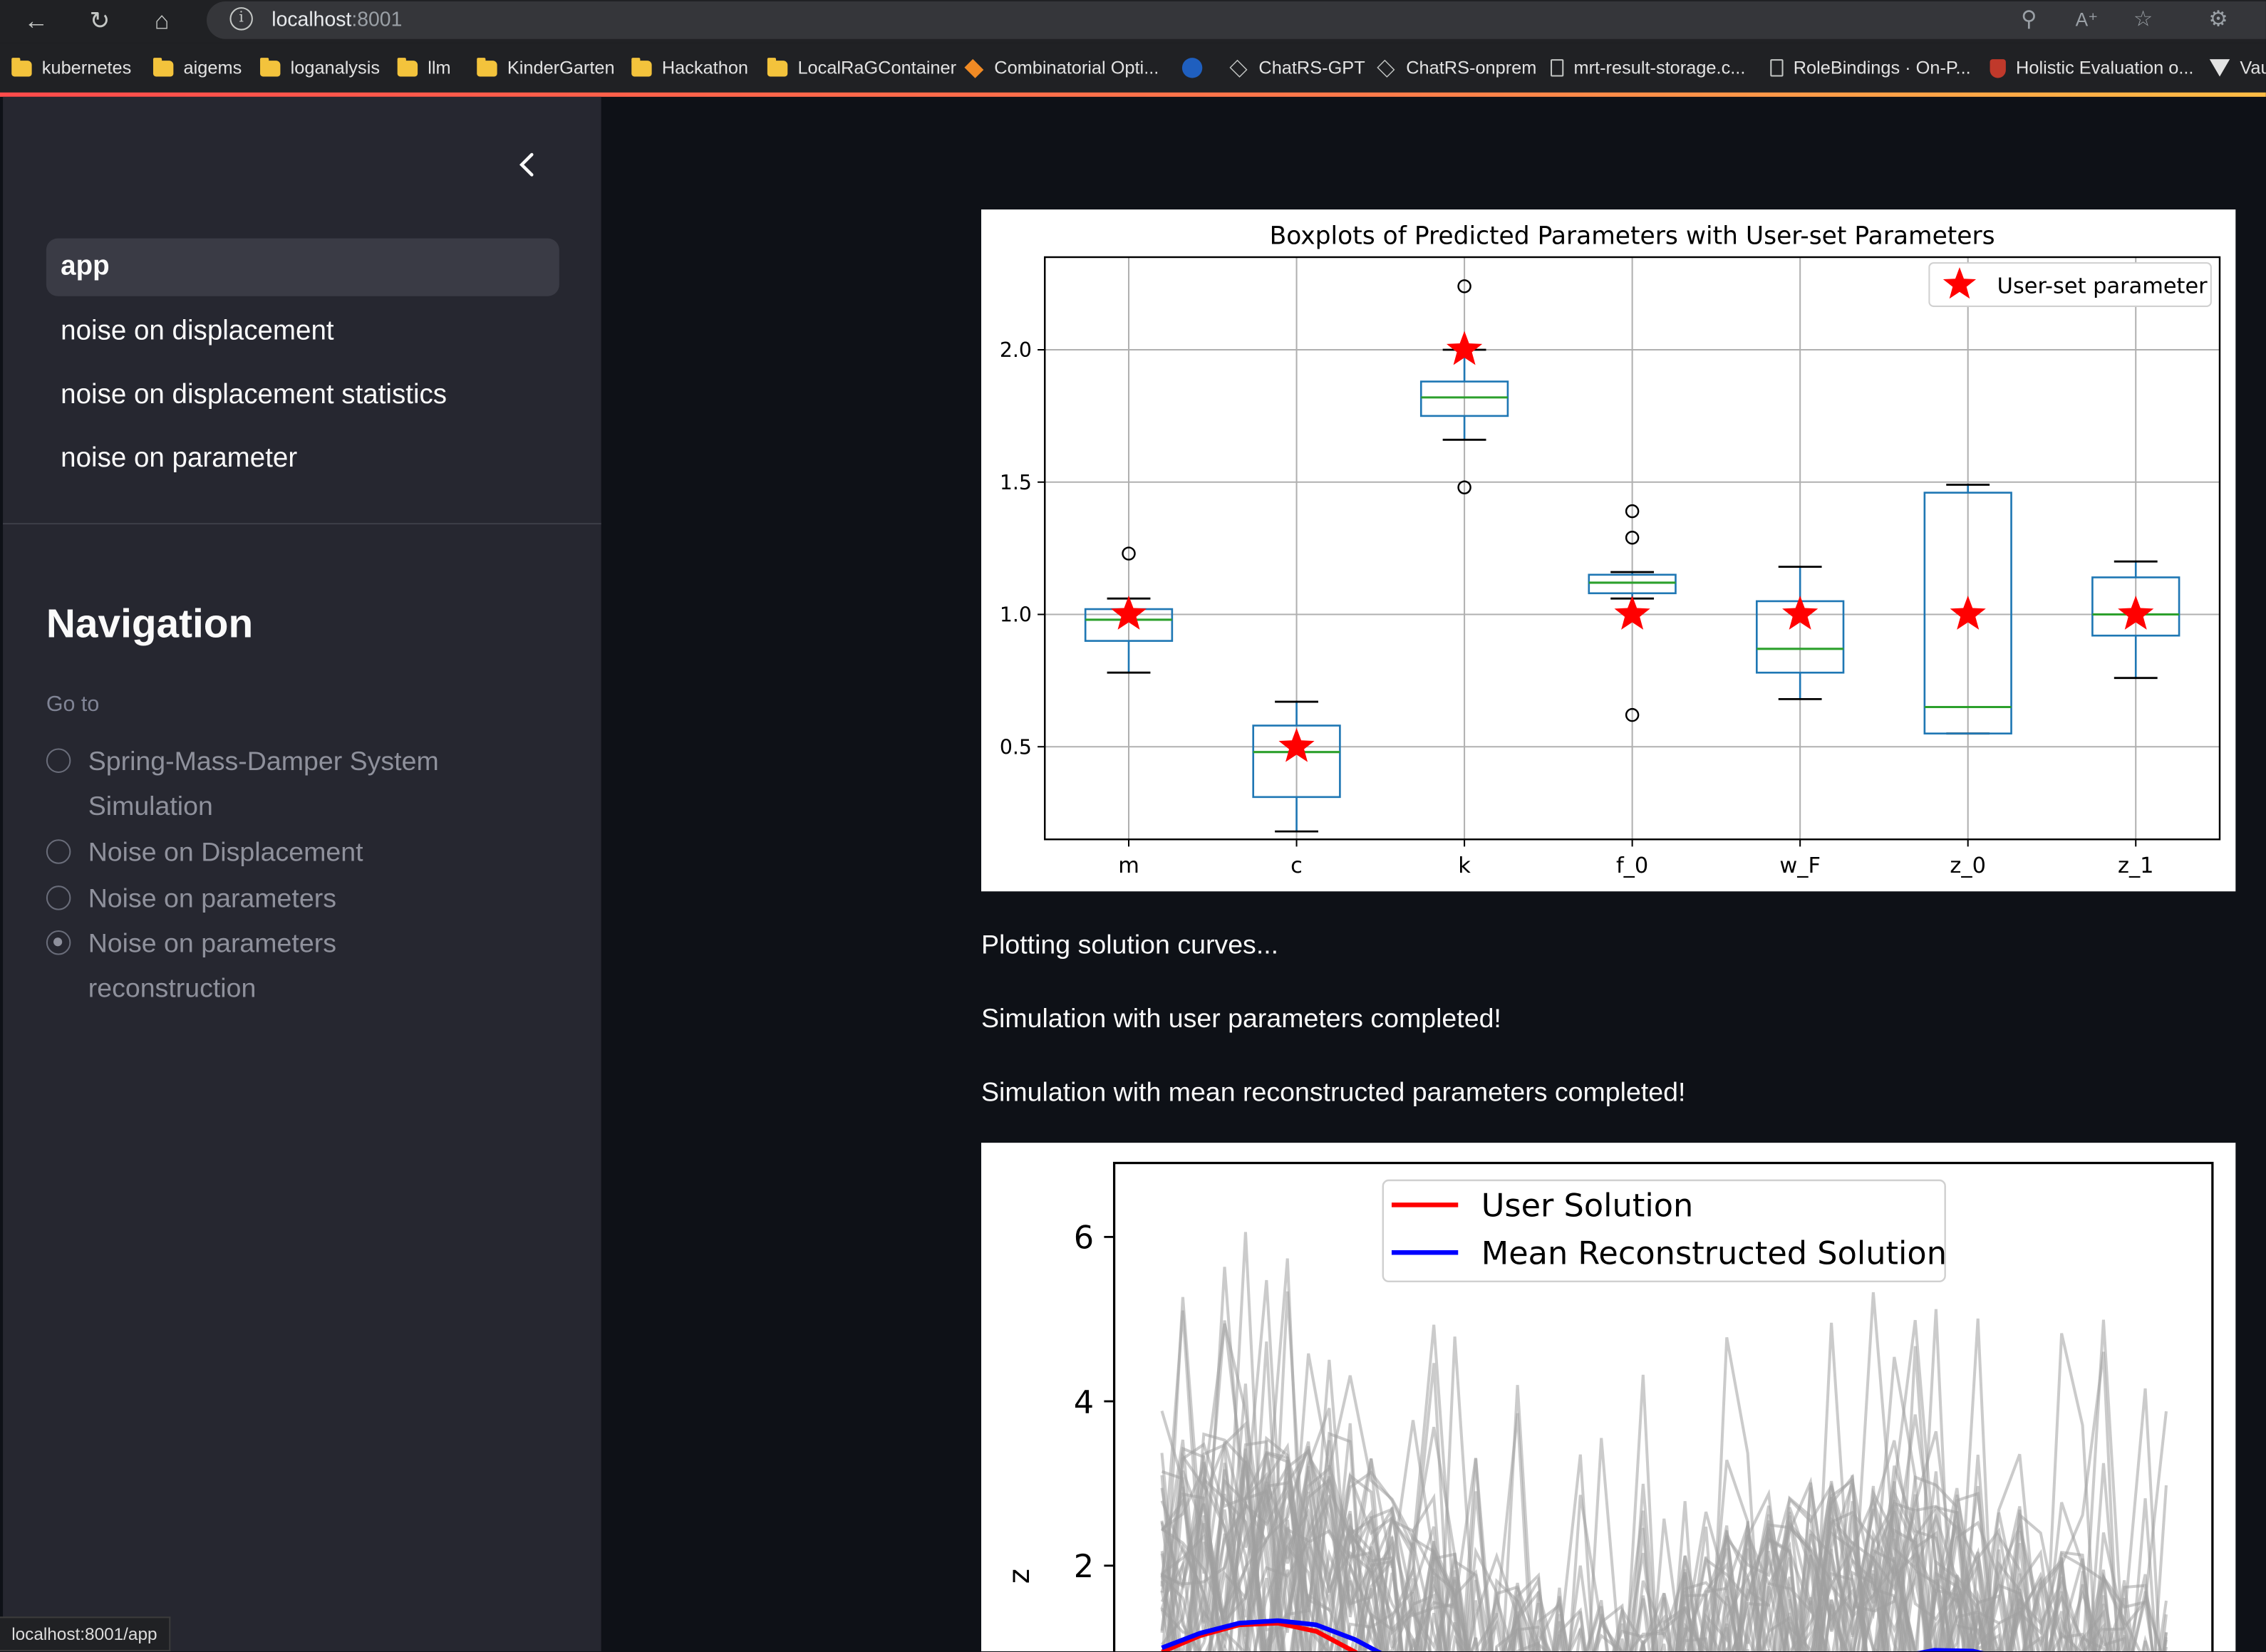 The height and width of the screenshot is (1652, 2266). I want to click on legend-label: User-set parameter, so click(2102, 286).